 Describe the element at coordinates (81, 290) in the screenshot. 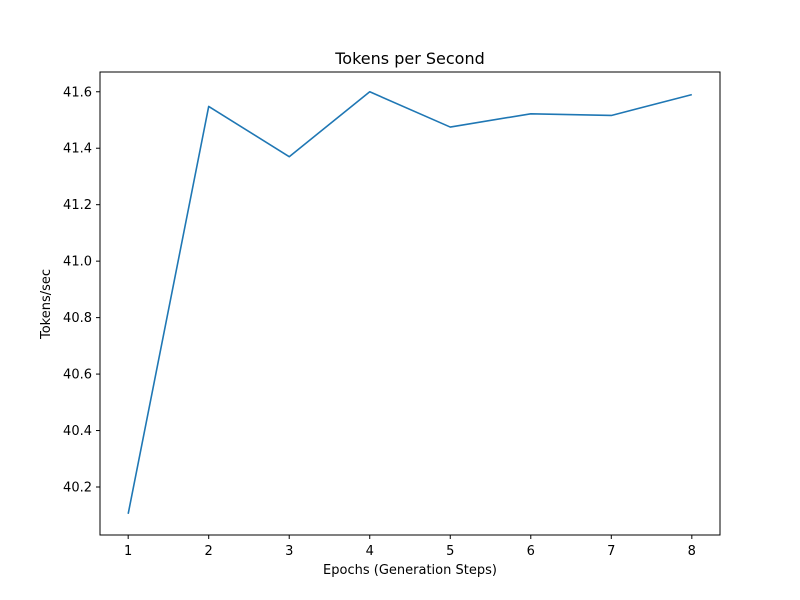

I see `y-axis: 40.2 40.4 40.6 40.8 41.0 41.2 41.4 41.6` at that location.